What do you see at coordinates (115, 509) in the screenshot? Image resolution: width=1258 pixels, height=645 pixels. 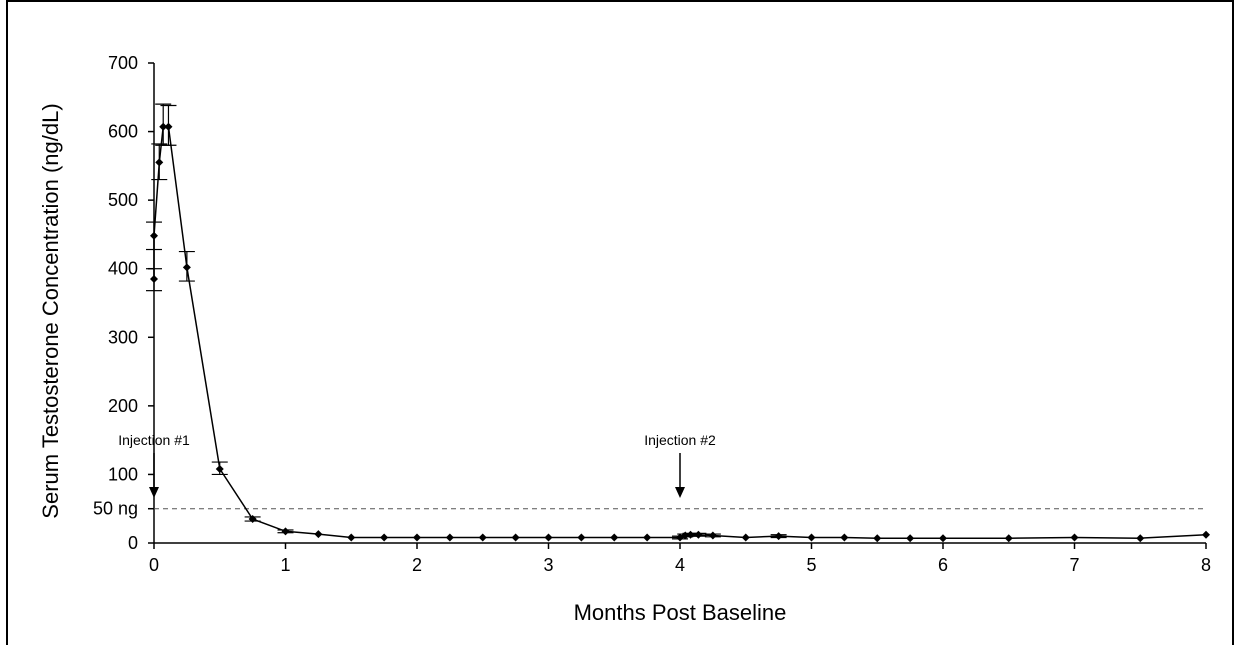 I see `reference-line-label: 50 ng` at bounding box center [115, 509].